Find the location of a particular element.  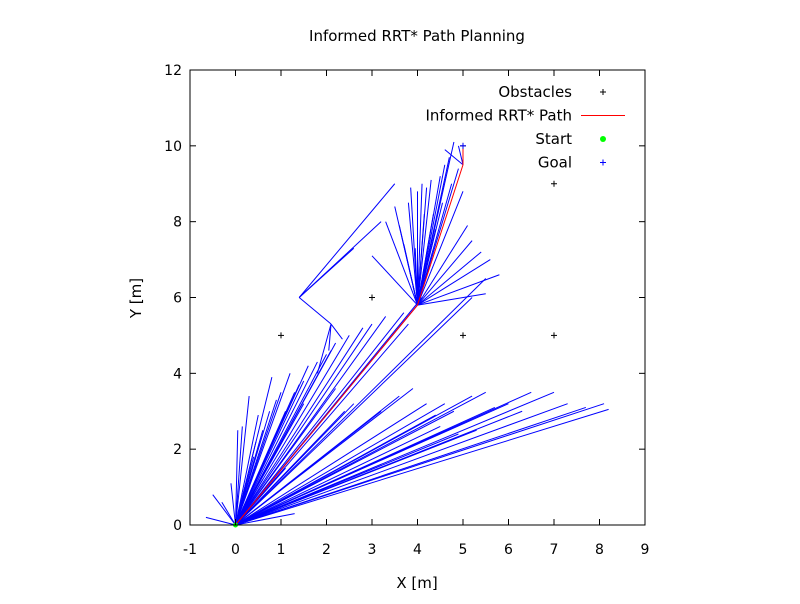

x-tick-label: 4 is located at coordinates (417, 550).